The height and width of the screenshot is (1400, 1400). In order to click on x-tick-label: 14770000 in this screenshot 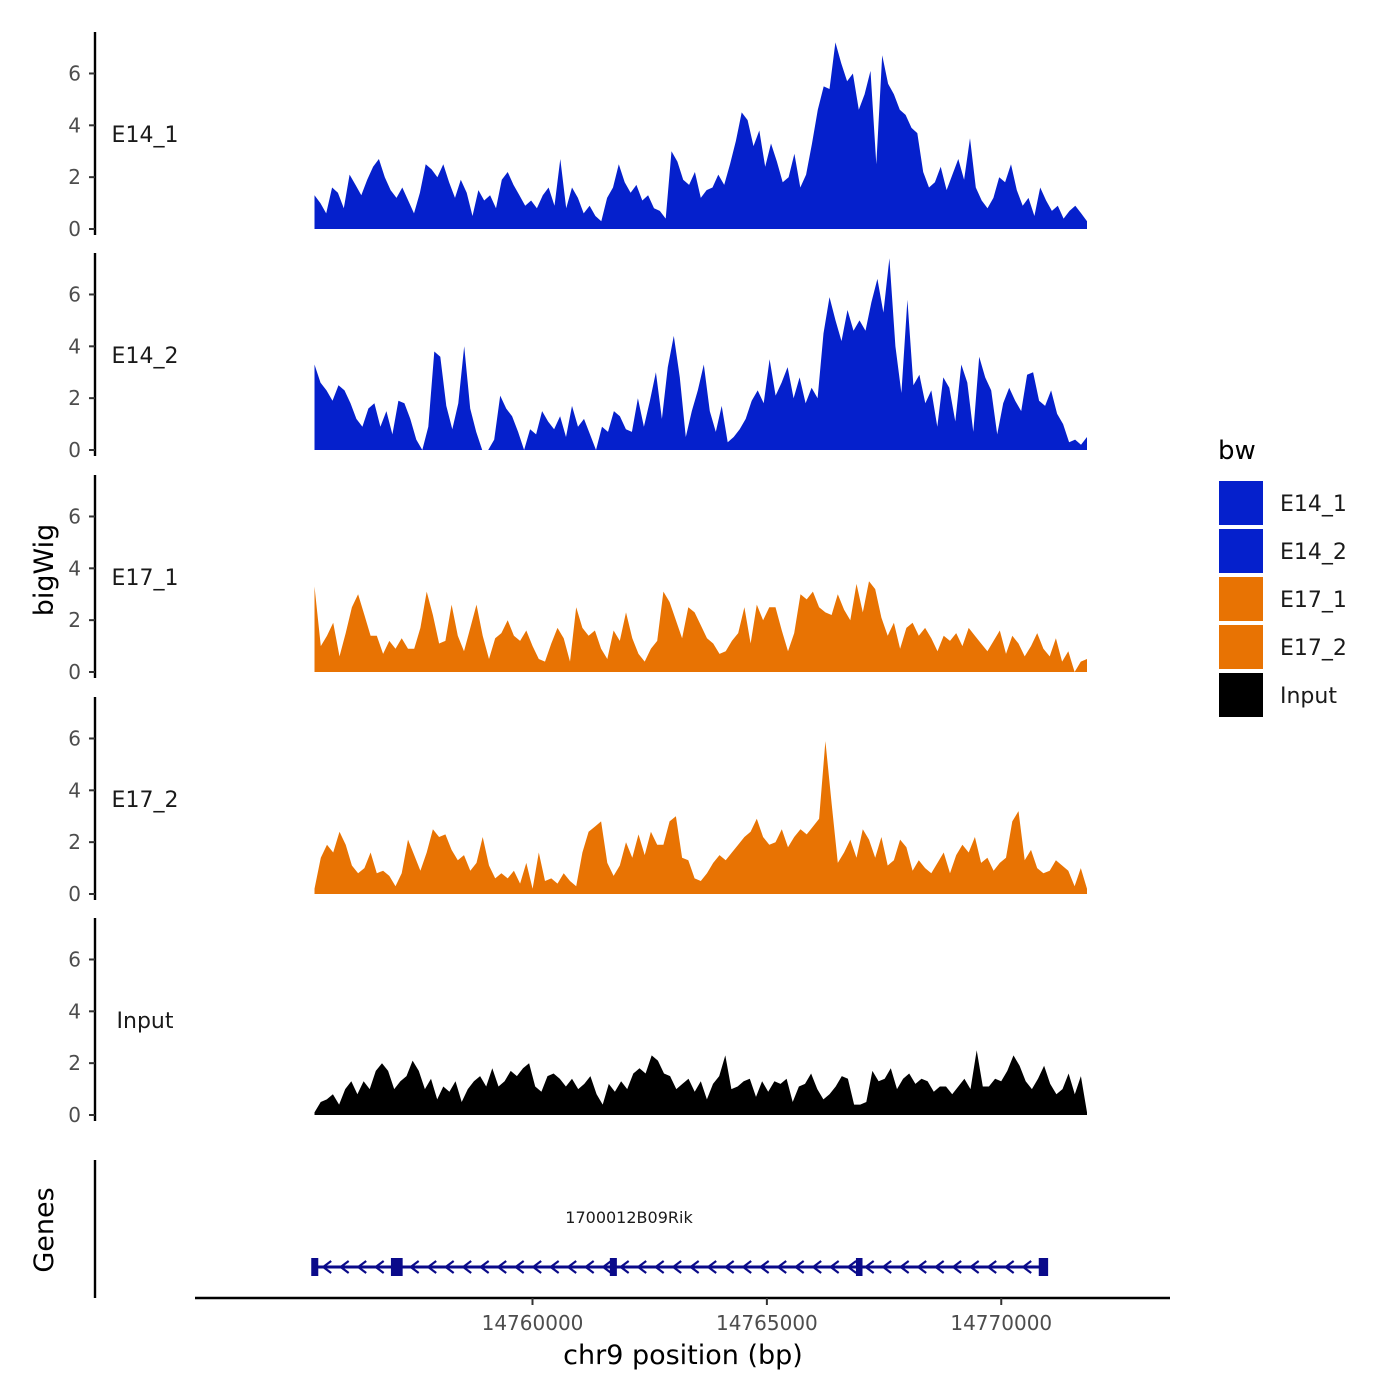, I will do `click(1001, 1323)`.